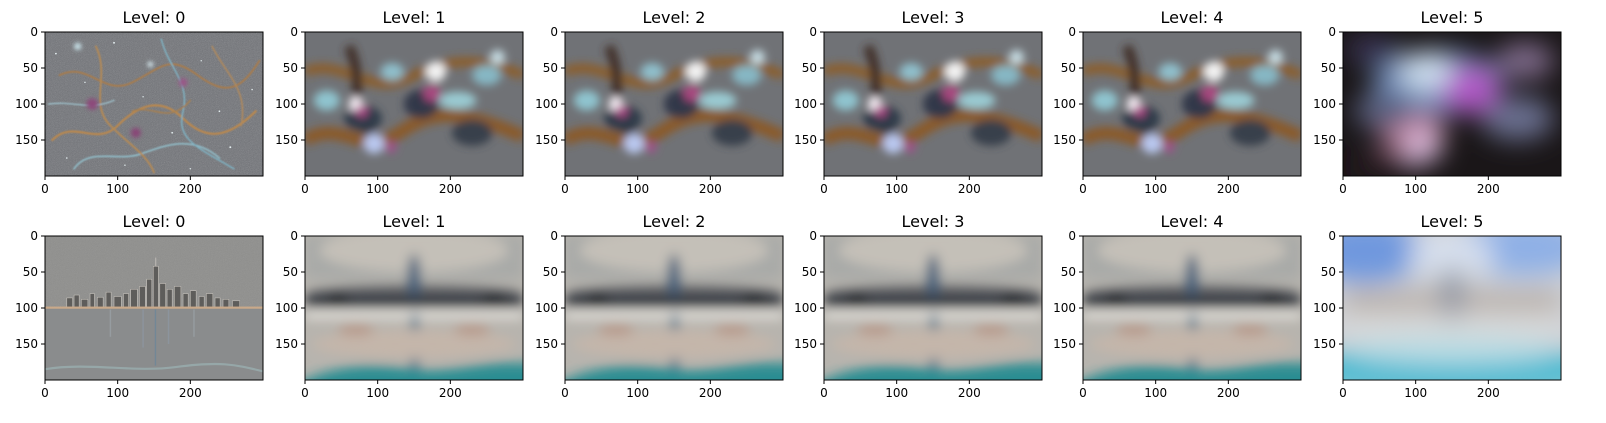  I want to click on panel: Level: 1 0 100 200 0 50 100 150, so click(399, 102).